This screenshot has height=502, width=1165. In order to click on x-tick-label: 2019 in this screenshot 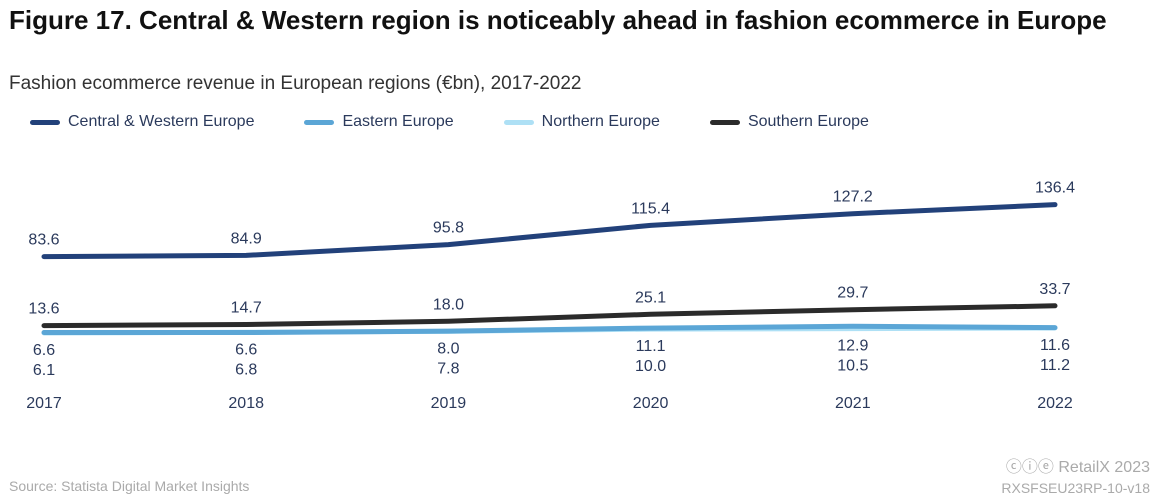, I will do `click(449, 403)`.